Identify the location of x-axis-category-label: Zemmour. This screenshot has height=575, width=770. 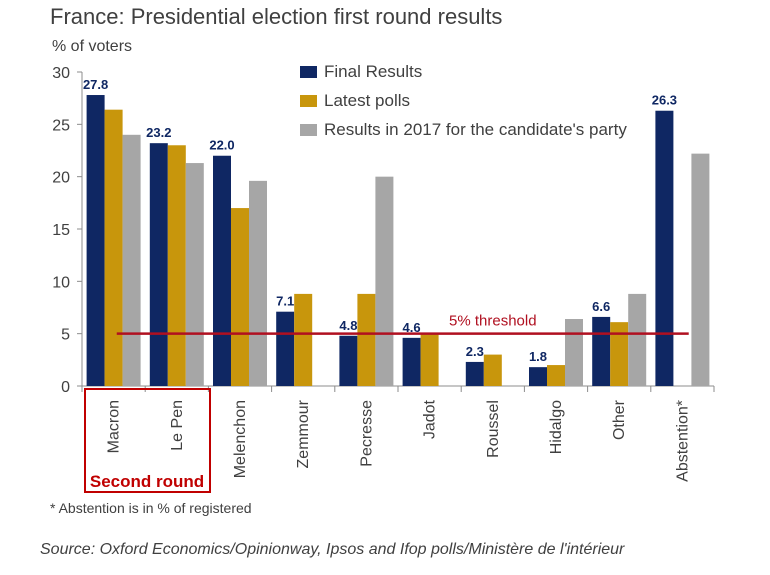
(303, 433).